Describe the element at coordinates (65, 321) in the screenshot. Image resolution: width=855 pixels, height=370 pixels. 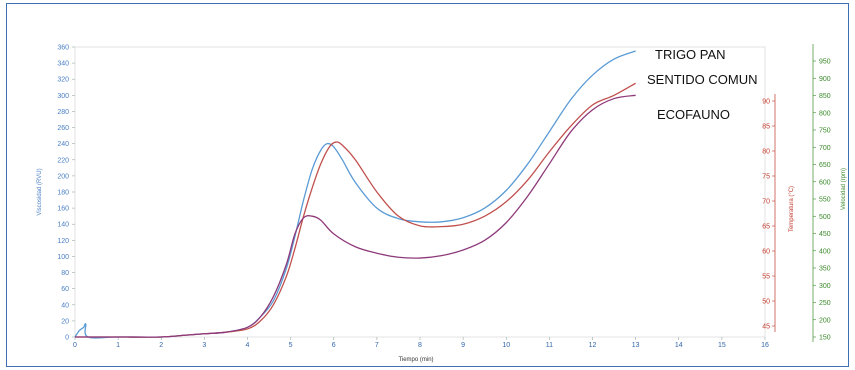
I see `y-tick-left-label: 20` at that location.